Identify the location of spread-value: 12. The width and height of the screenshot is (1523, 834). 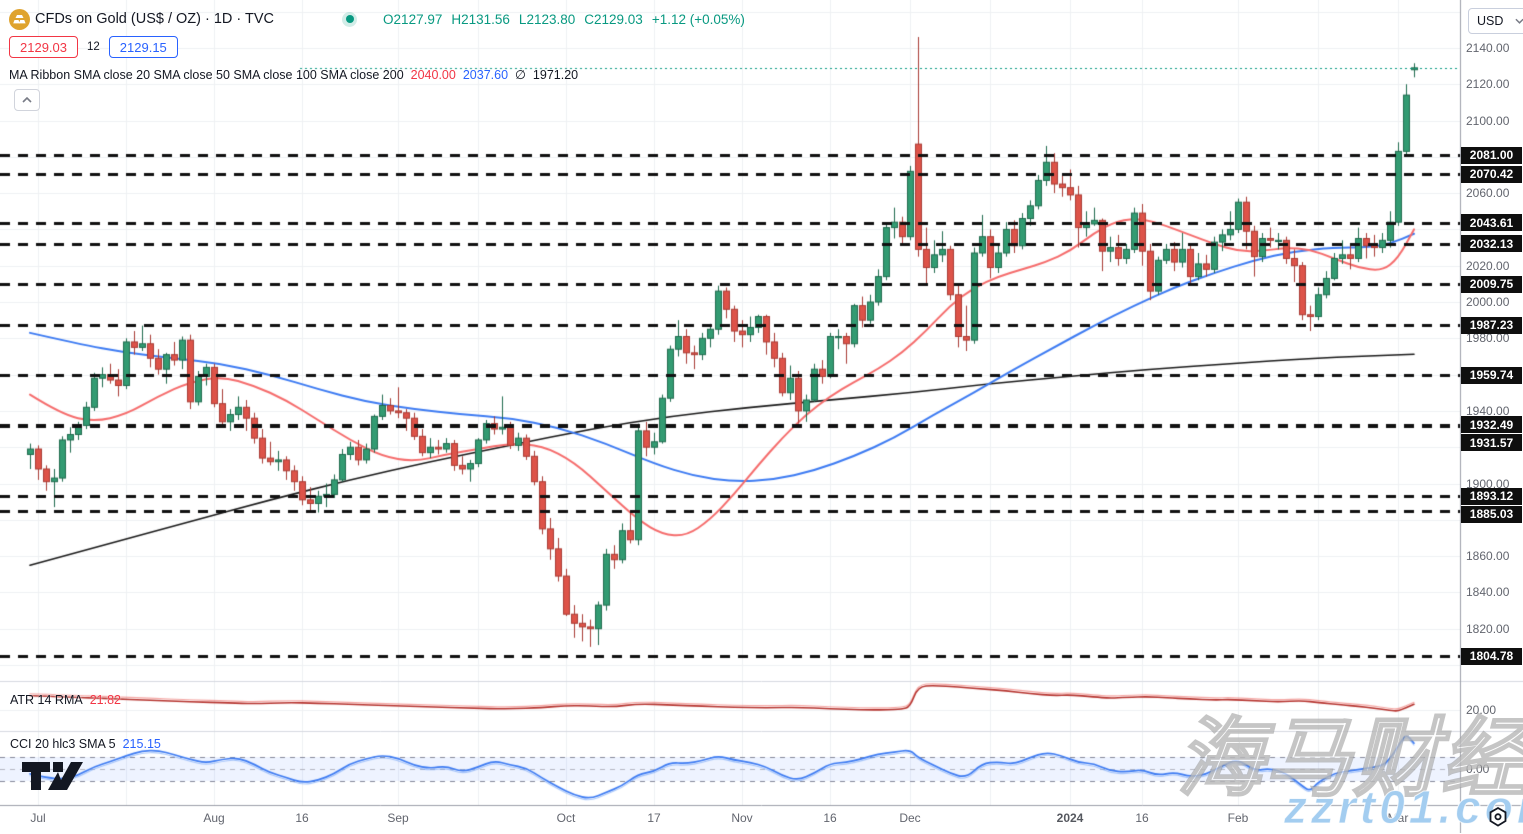
(93, 47).